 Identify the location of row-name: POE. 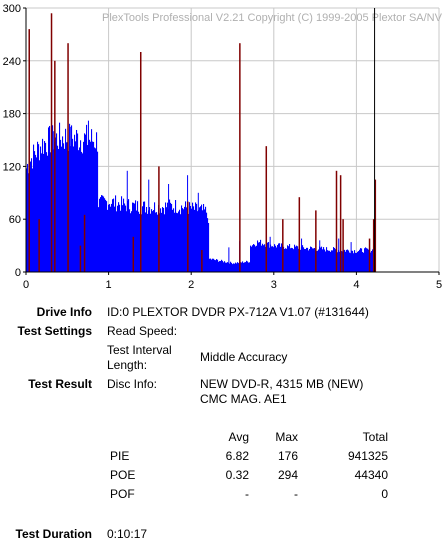
(123, 475).